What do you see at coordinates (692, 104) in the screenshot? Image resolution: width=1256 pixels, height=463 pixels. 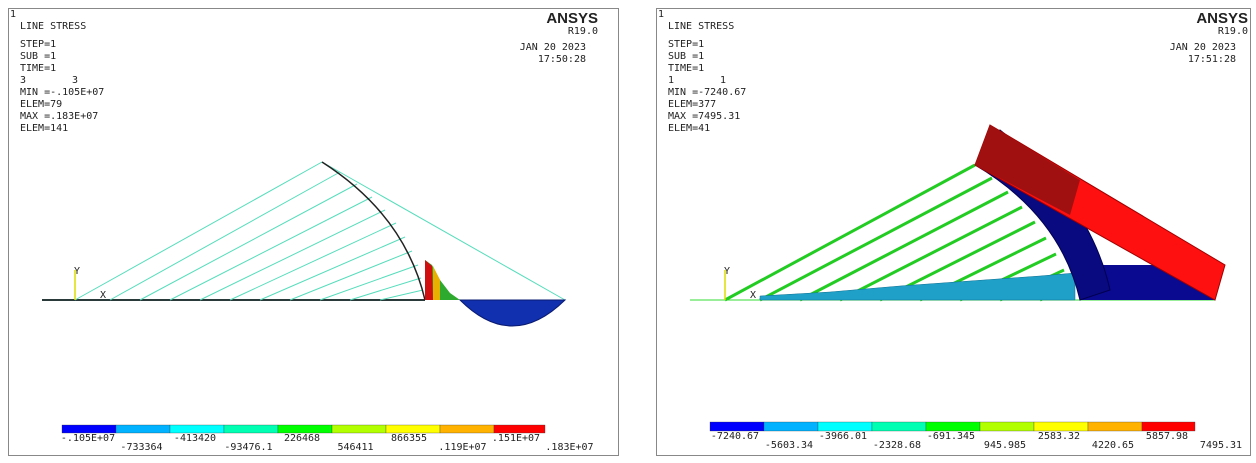 I see `stat-line: ELEM=377` at bounding box center [692, 104].